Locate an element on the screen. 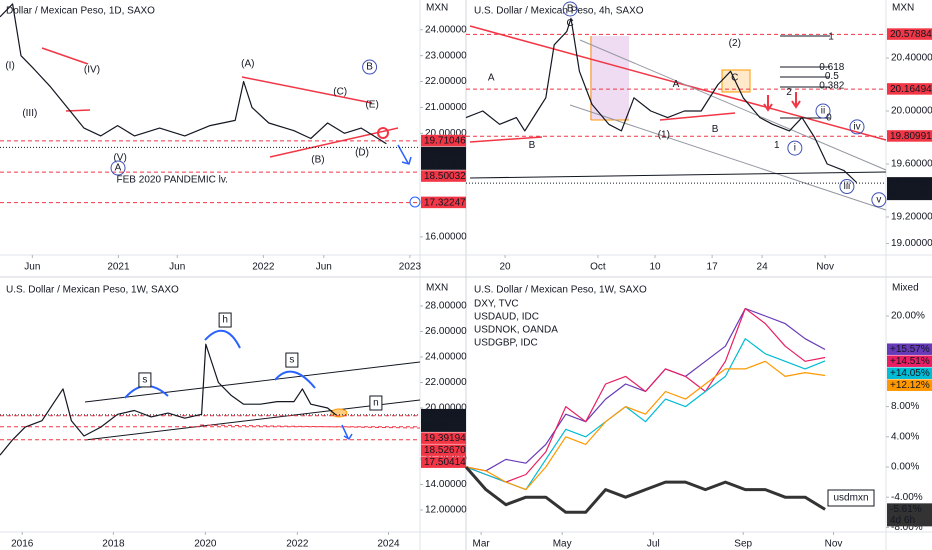 This screenshot has width=932, height=550. annotation: s is located at coordinates (291, 360).